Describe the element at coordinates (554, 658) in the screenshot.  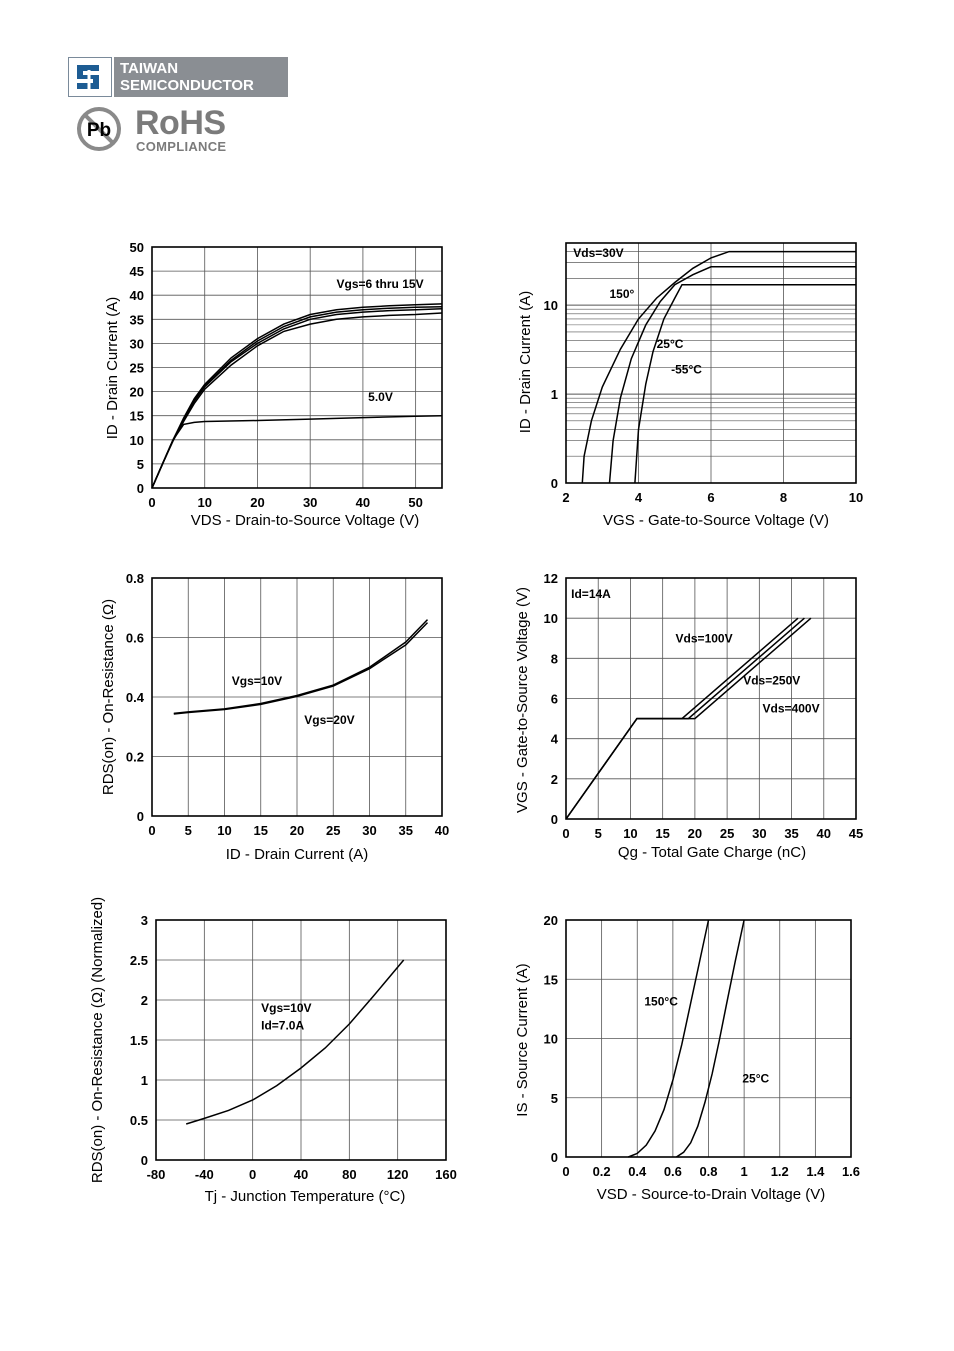
I see `gate-charge-y-tick-label: 8` at that location.